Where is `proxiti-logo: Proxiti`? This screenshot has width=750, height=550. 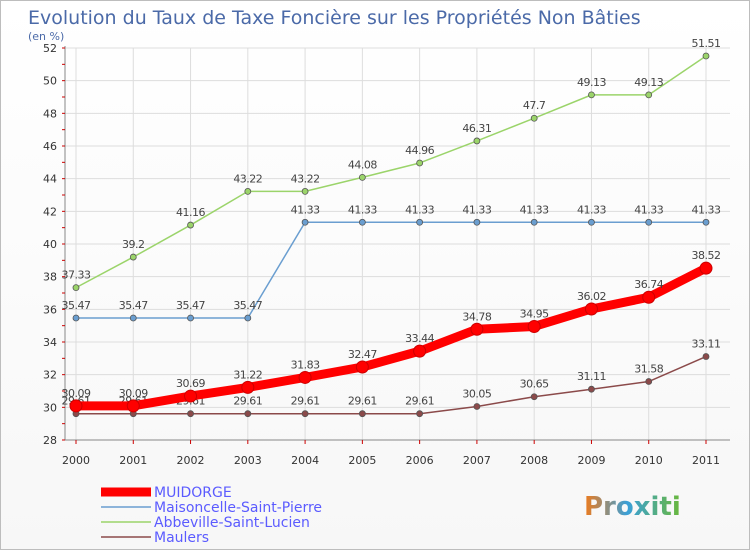 proxiti-logo: Proxiti is located at coordinates (632, 507).